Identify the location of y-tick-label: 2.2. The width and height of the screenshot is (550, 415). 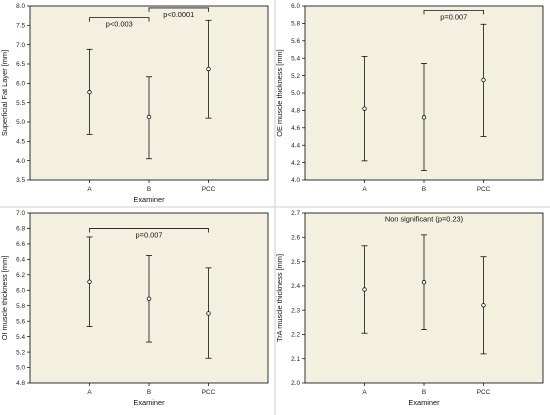
(295, 335).